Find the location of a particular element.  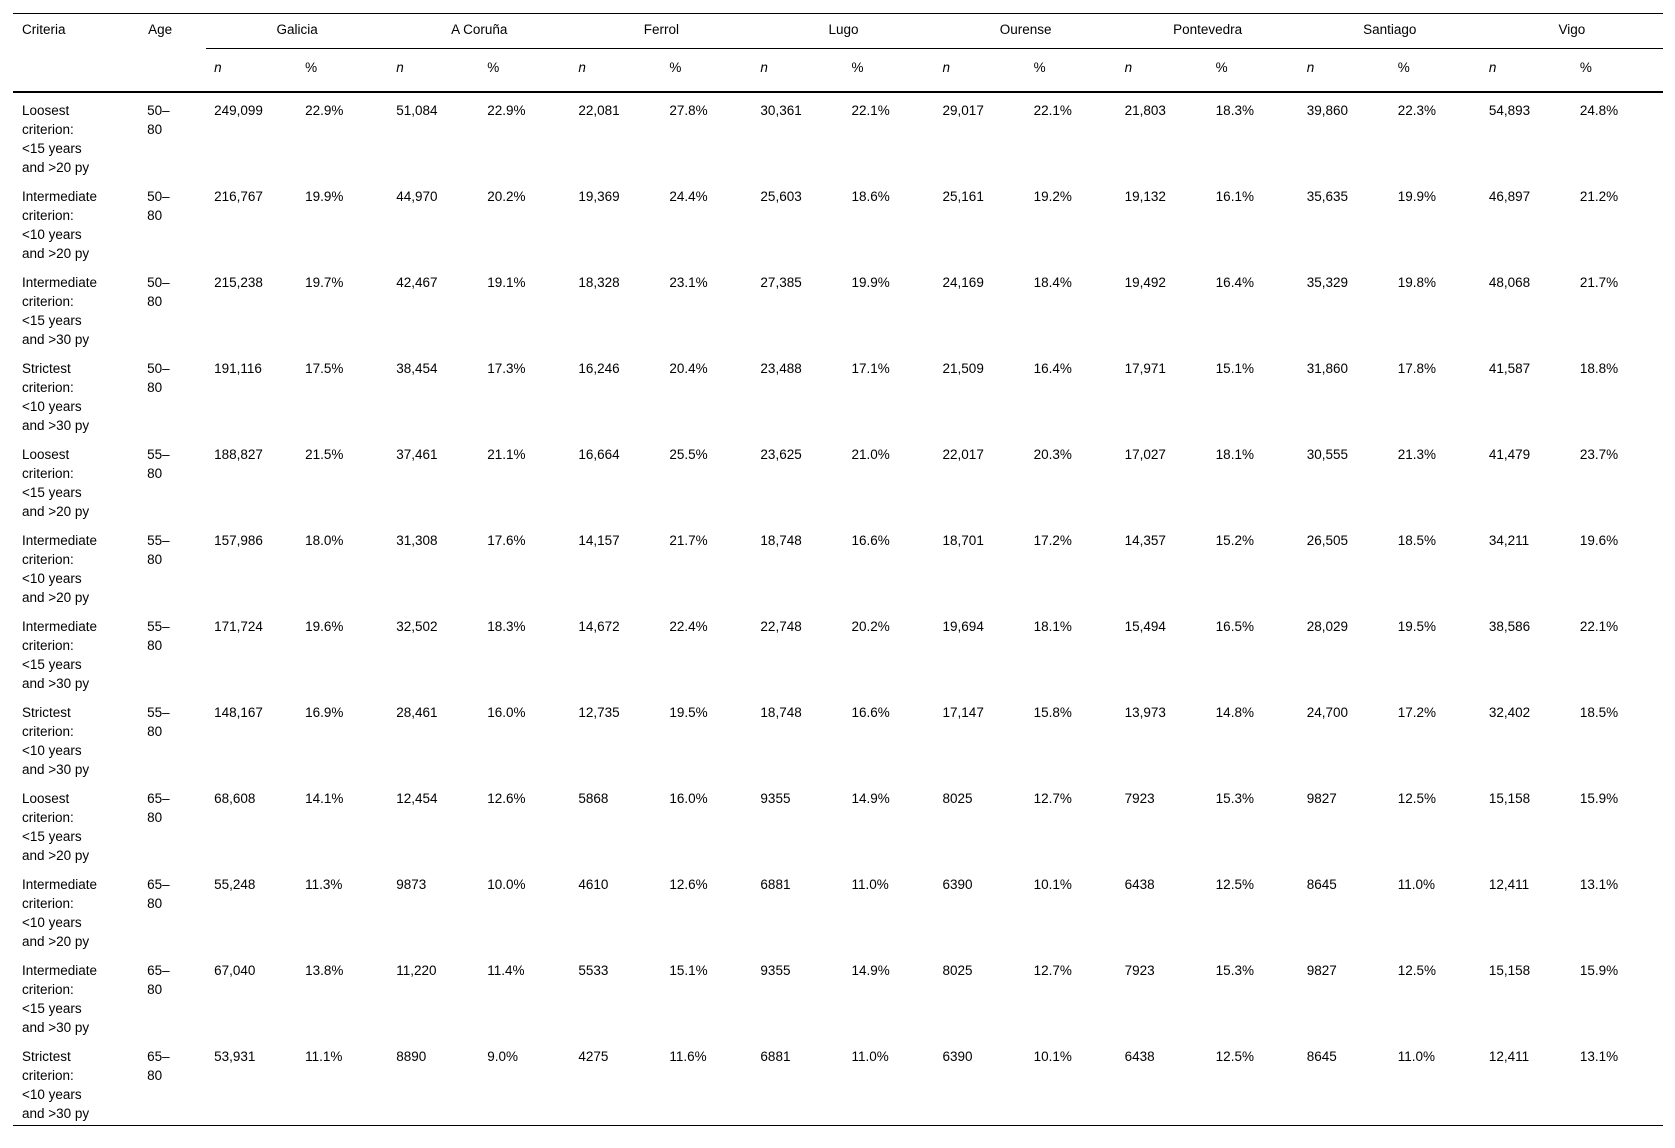

n-value-cell: 18,328 is located at coordinates (599, 282).